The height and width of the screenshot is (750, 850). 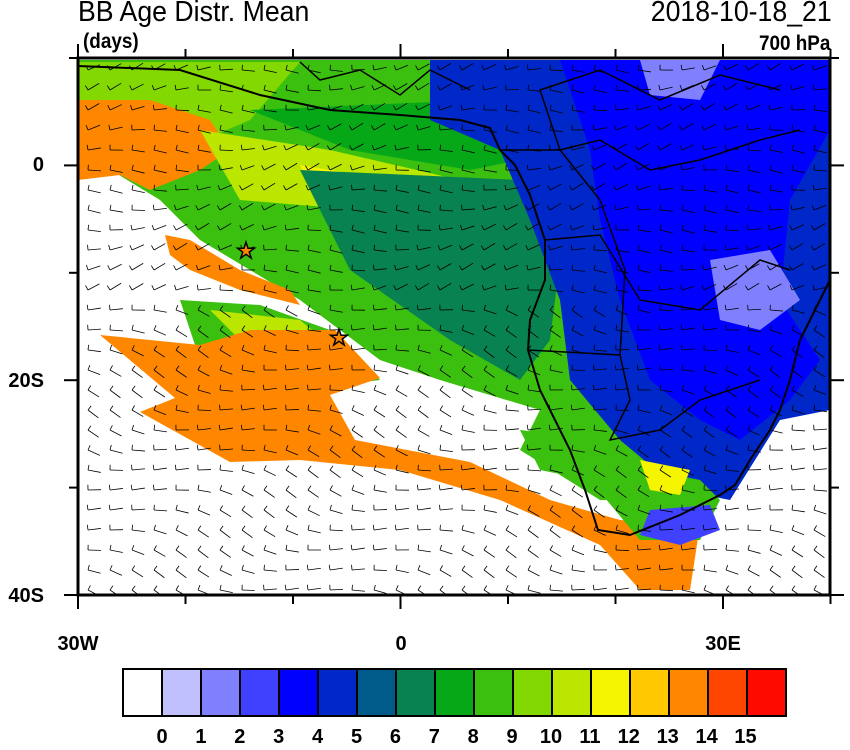 What do you see at coordinates (551, 737) in the screenshot?
I see `colorbar-label: 10` at bounding box center [551, 737].